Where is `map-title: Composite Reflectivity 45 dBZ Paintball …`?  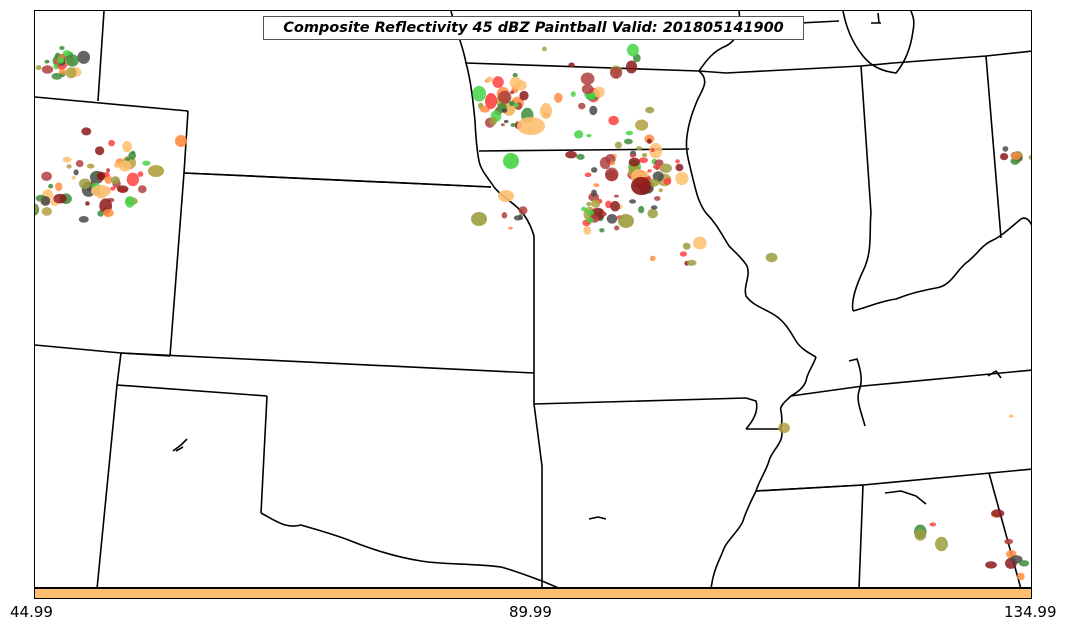 map-title: Composite Reflectivity 45 dBZ Paintball … is located at coordinates (533, 28).